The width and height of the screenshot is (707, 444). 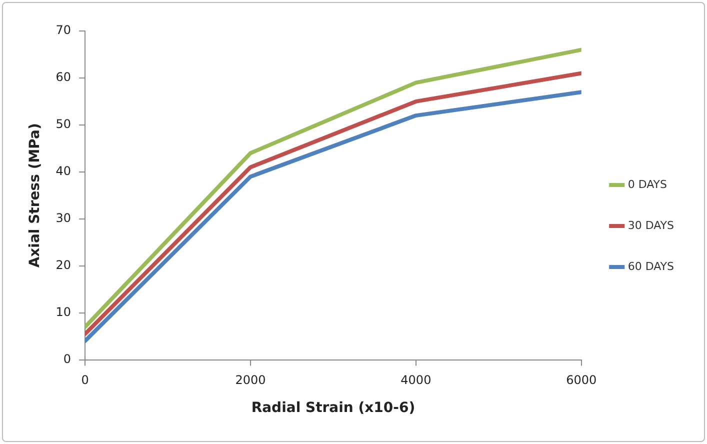 I want to click on legend-label: 0 DAYS, so click(x=648, y=184).